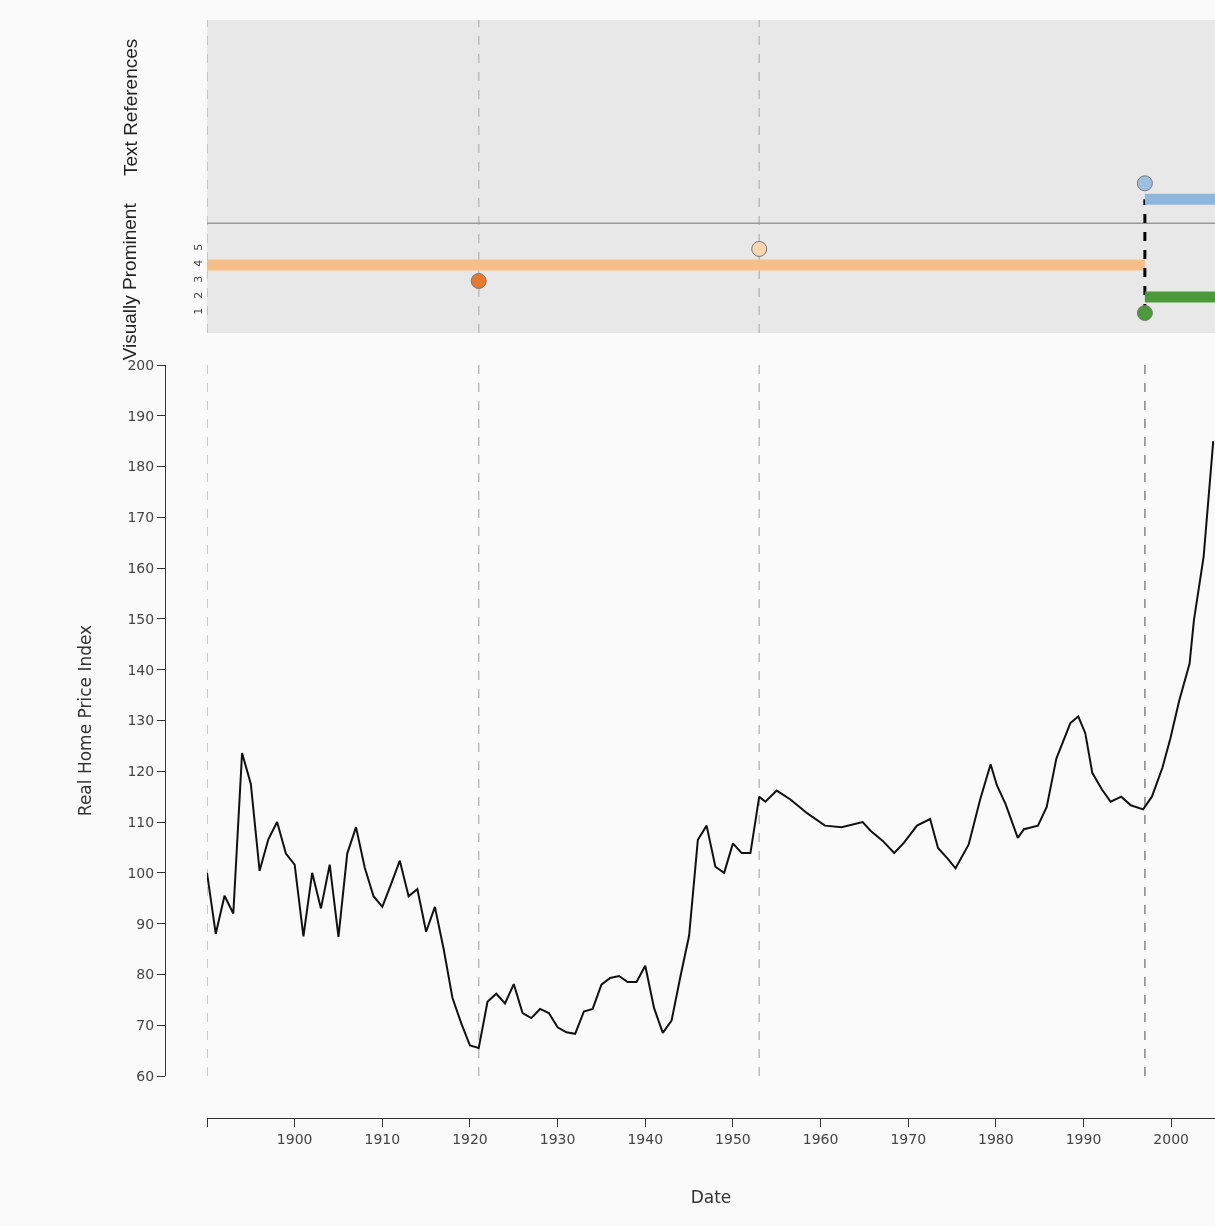 This screenshot has height=1226, width=1215. I want to click on x-tick-label: 2000, so click(1171, 1138).